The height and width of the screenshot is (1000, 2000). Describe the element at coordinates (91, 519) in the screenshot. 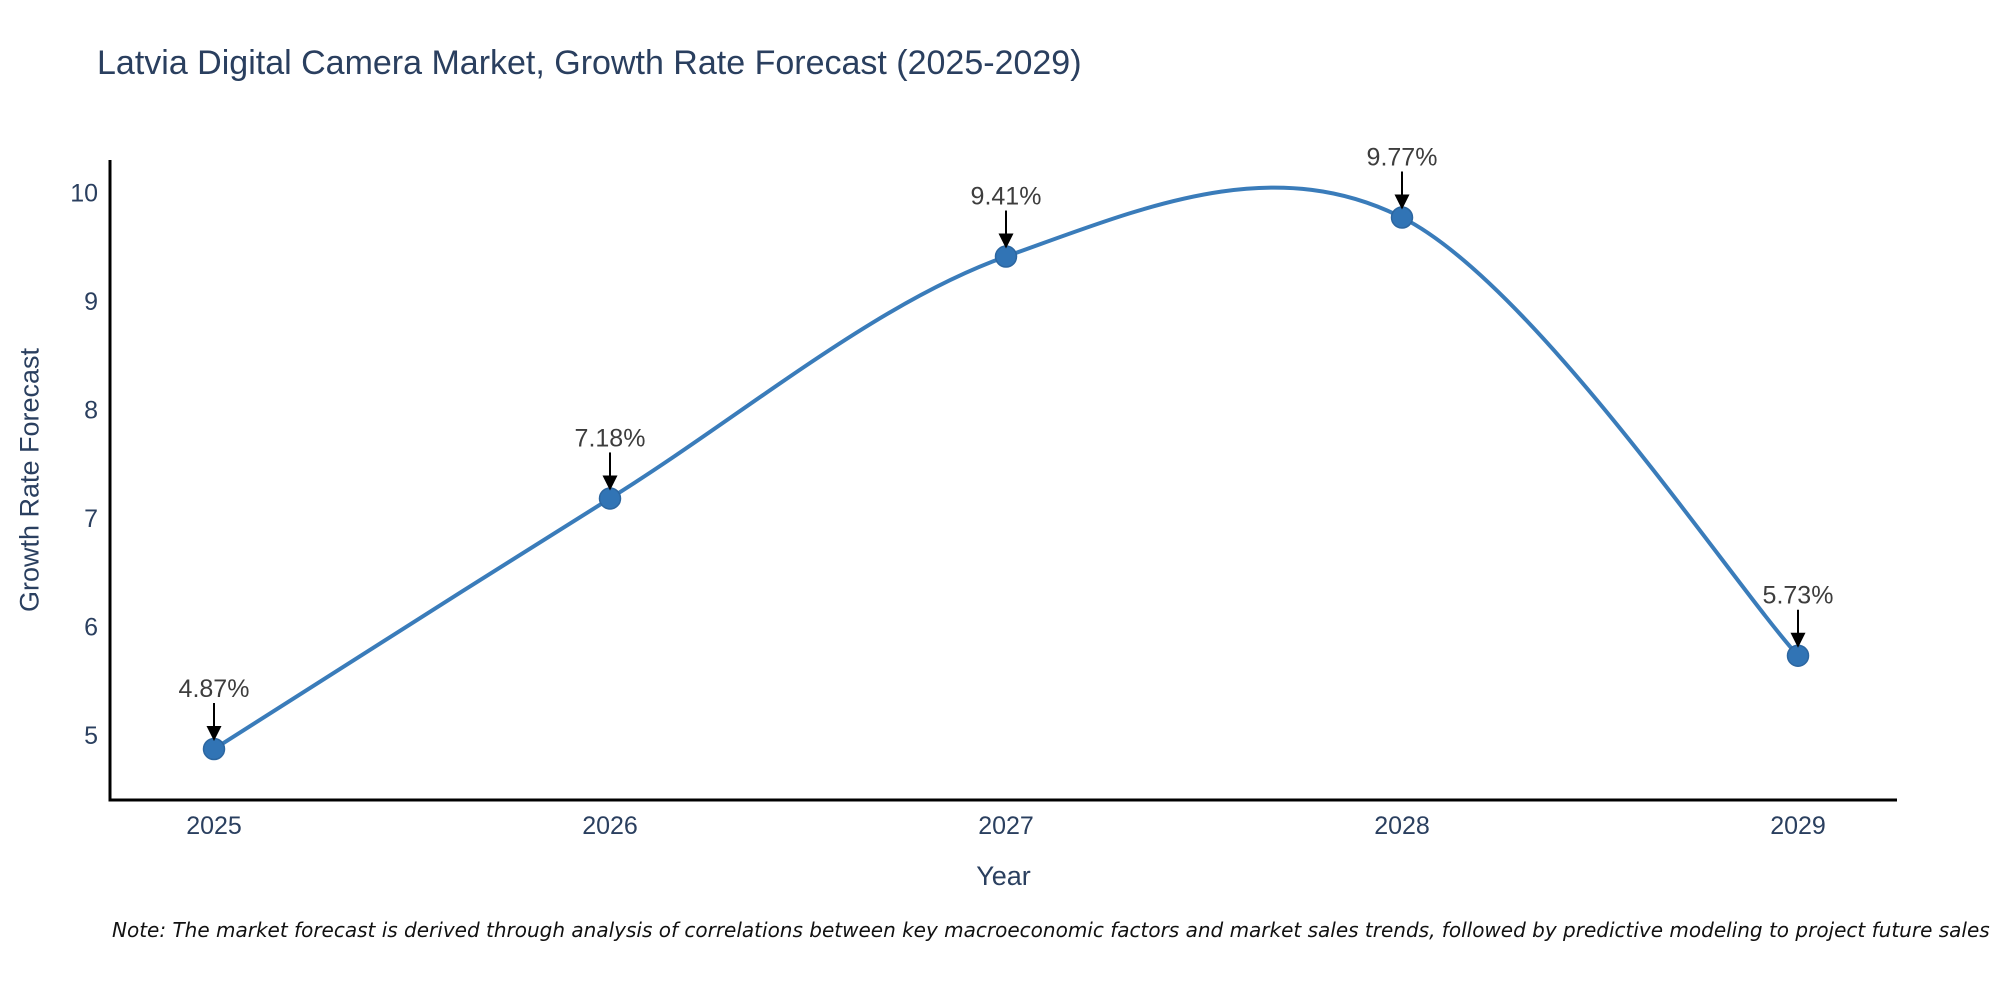

I see `y-tick-label: 7` at that location.